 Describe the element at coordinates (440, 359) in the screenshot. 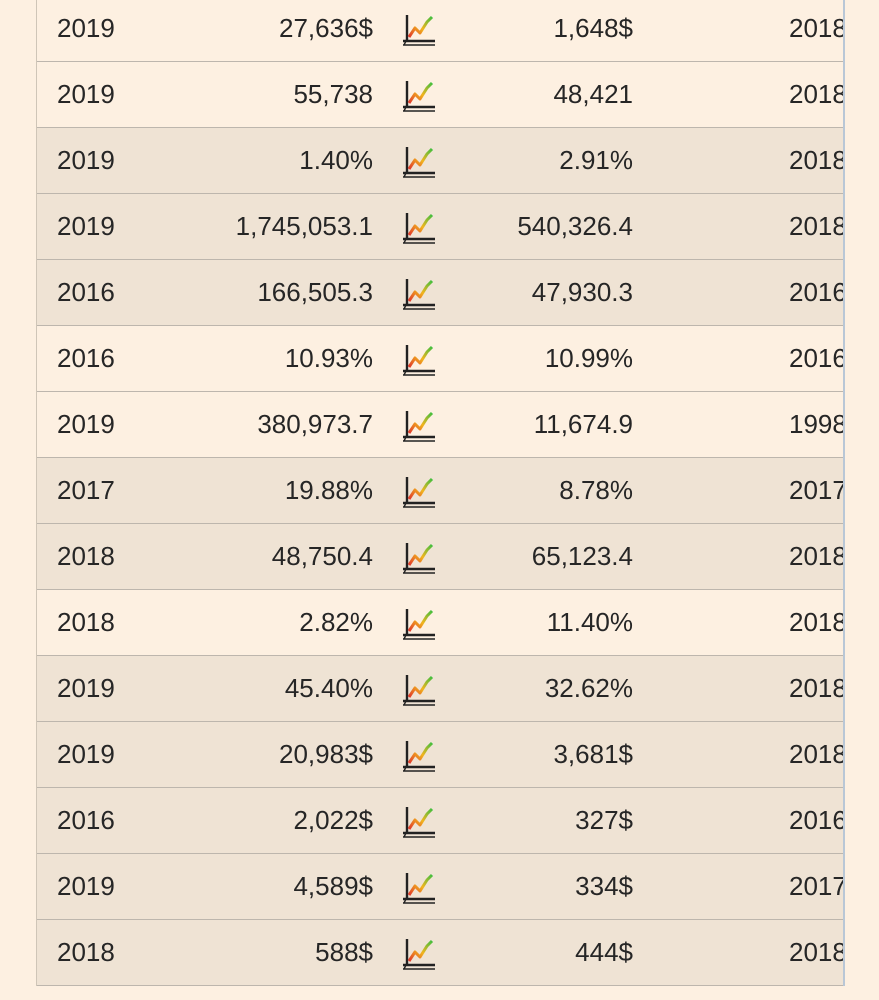

I see `table-row: 2016 10.93% 10.99% 2016` at that location.